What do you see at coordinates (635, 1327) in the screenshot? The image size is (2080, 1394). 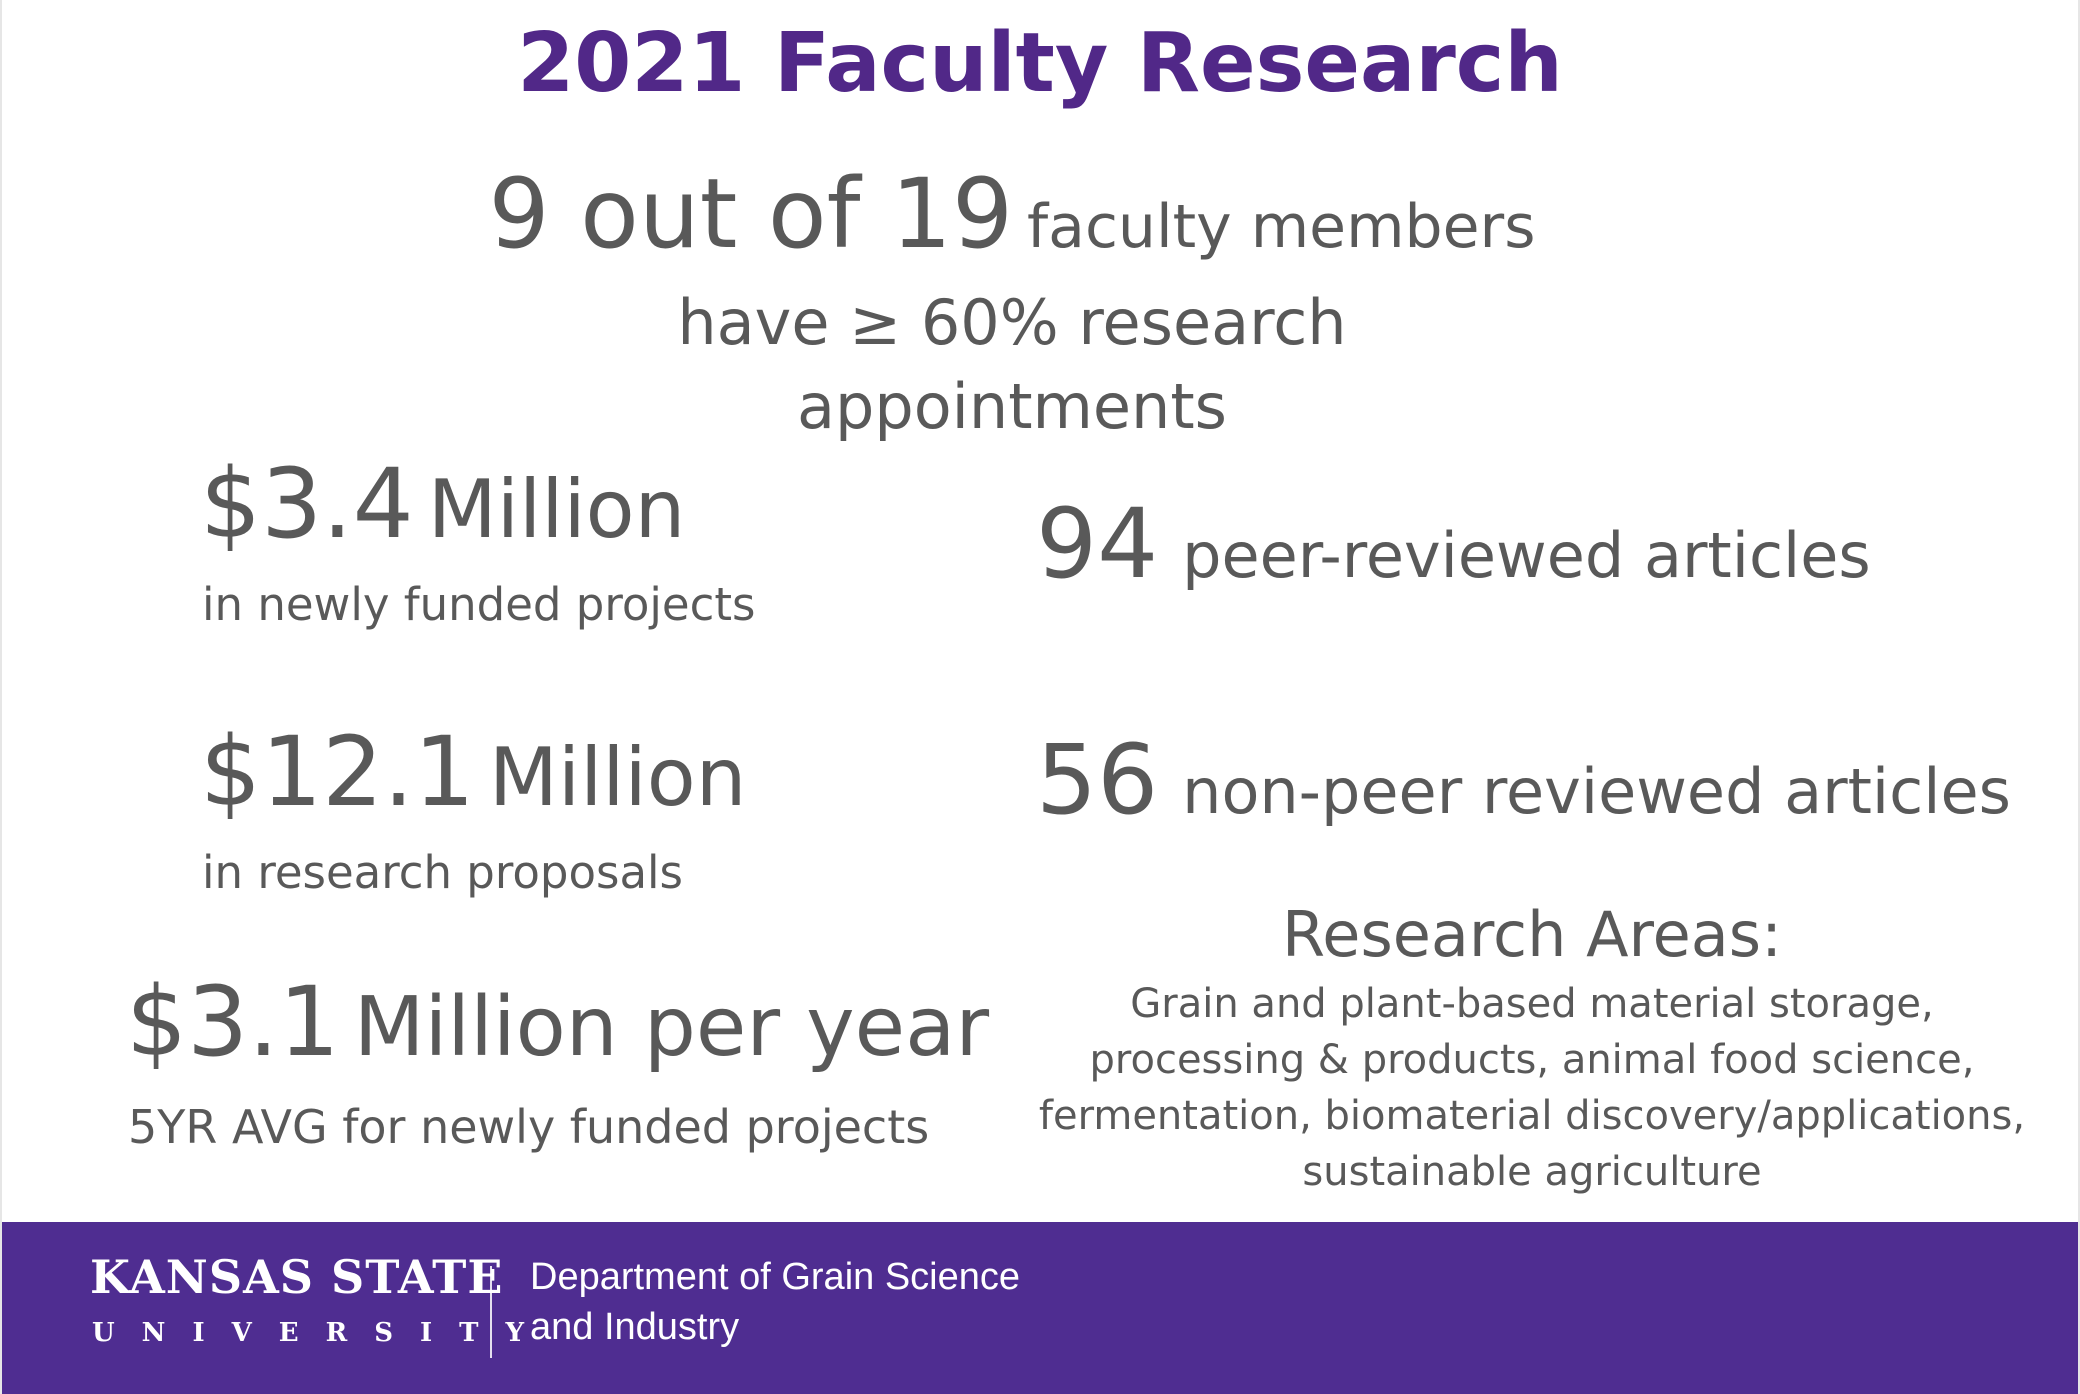 I see `department-line2: and Industry` at bounding box center [635, 1327].